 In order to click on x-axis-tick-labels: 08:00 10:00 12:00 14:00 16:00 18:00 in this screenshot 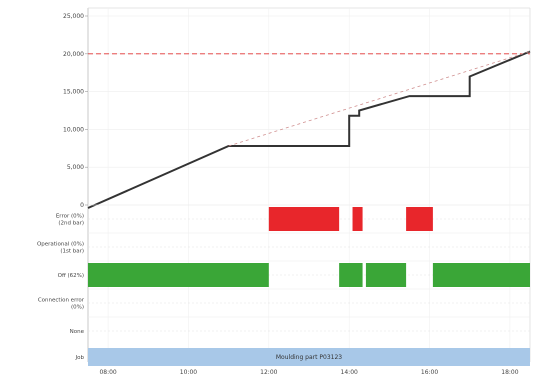, I will do `click(308, 372)`.